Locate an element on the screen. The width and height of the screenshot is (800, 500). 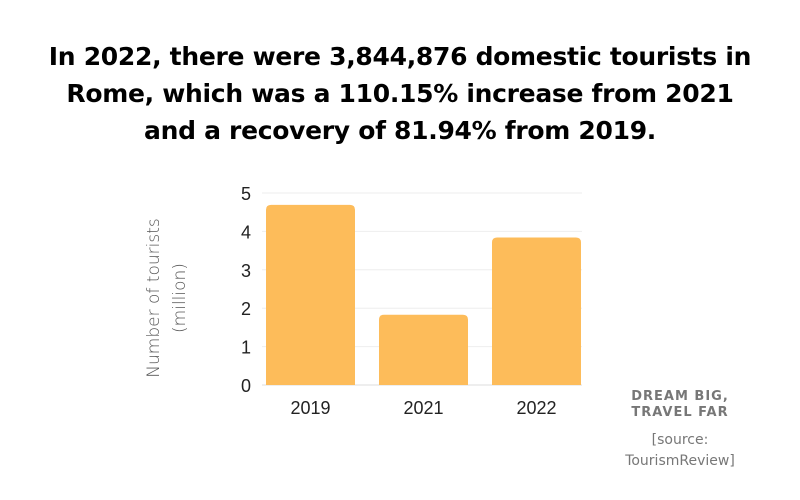
y-axis-label-line2: (million) is located at coordinates (180, 298).